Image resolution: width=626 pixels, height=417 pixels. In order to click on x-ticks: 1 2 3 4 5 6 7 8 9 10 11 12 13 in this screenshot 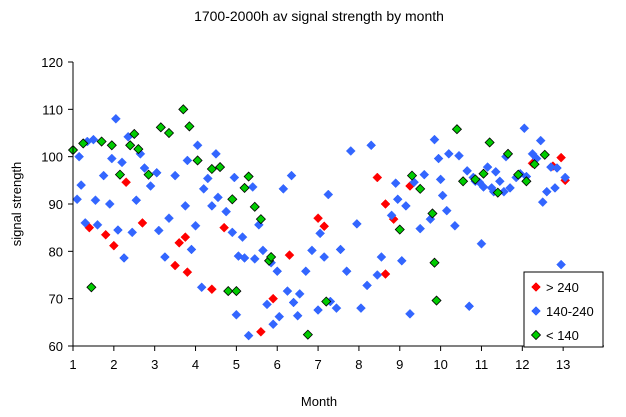, I will do `click(319, 359)`.